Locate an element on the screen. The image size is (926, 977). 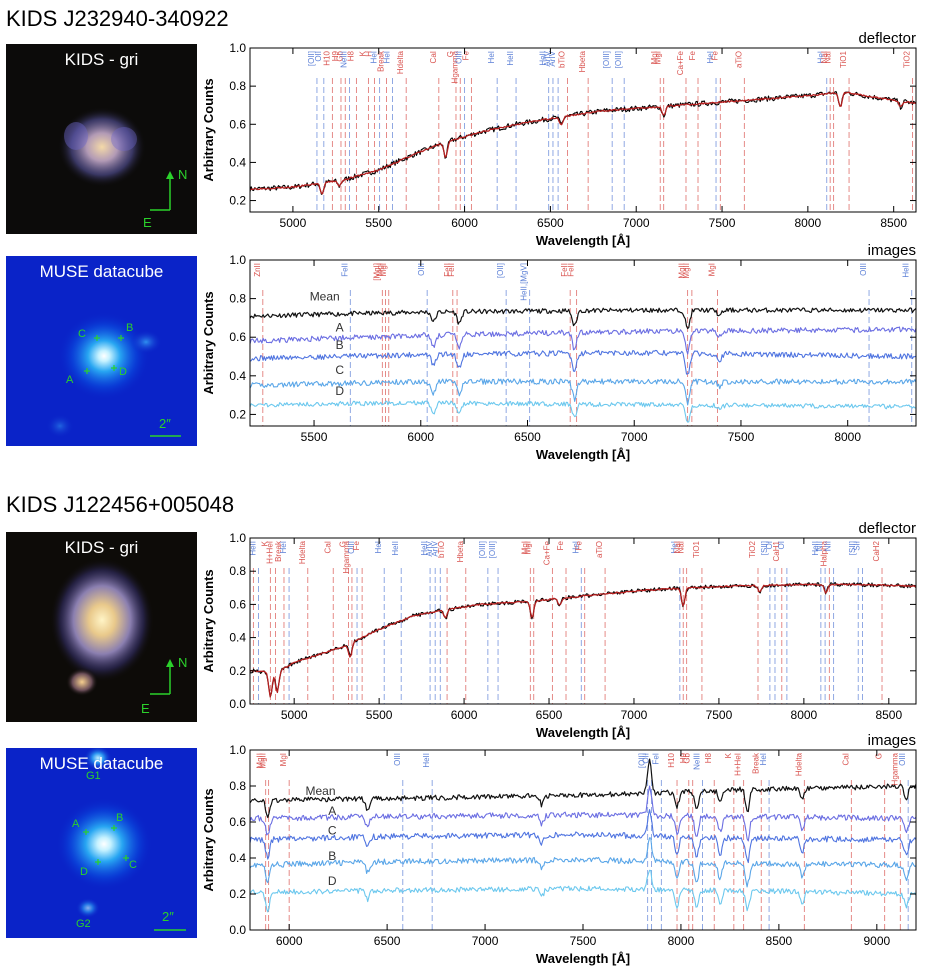
feature-label-2: K is located at coordinates (264, 543).